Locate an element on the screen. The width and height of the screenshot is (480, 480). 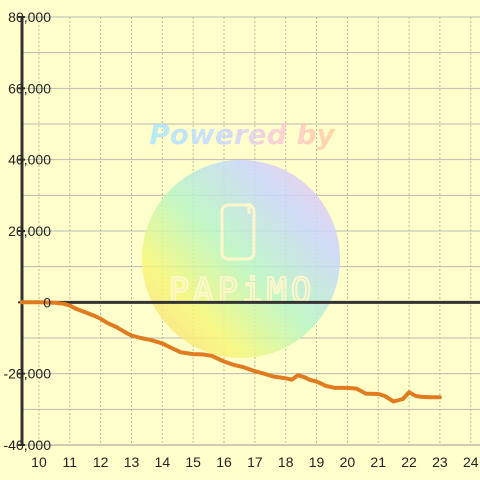
watermark-logo: PAPiMO is located at coordinates (242, 291).